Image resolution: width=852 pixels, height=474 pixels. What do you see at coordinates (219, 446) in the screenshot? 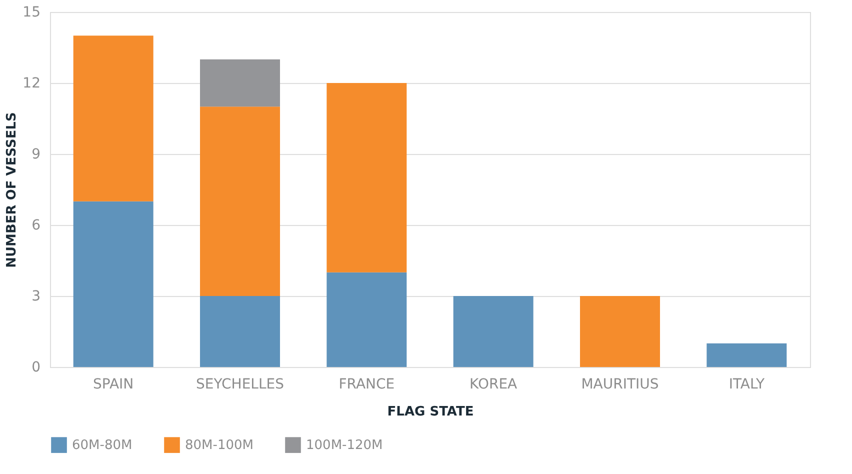
I see `legend-label: 80M-100M` at bounding box center [219, 446].